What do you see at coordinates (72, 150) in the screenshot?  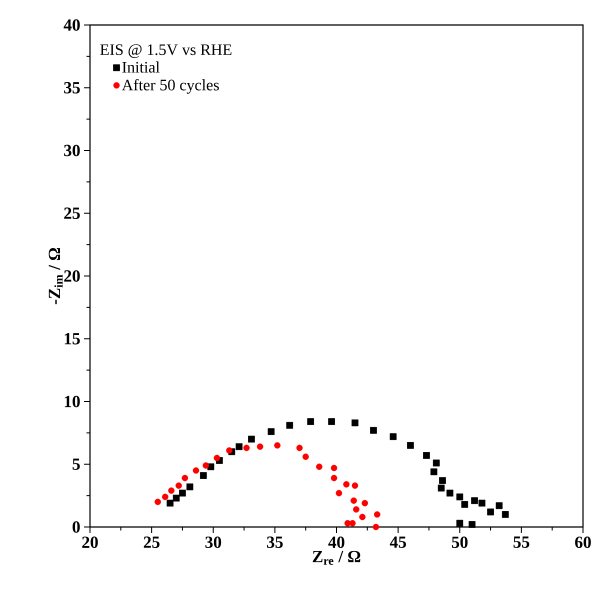 I see `y-tick-label: 30` at bounding box center [72, 150].